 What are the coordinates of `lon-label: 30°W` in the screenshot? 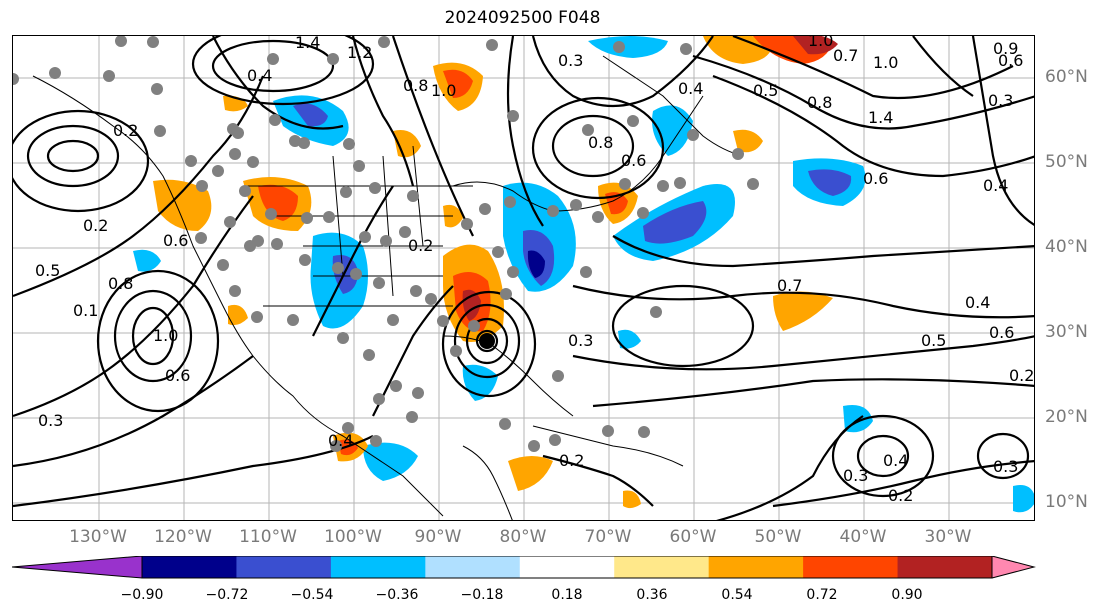 It's located at (948, 537).